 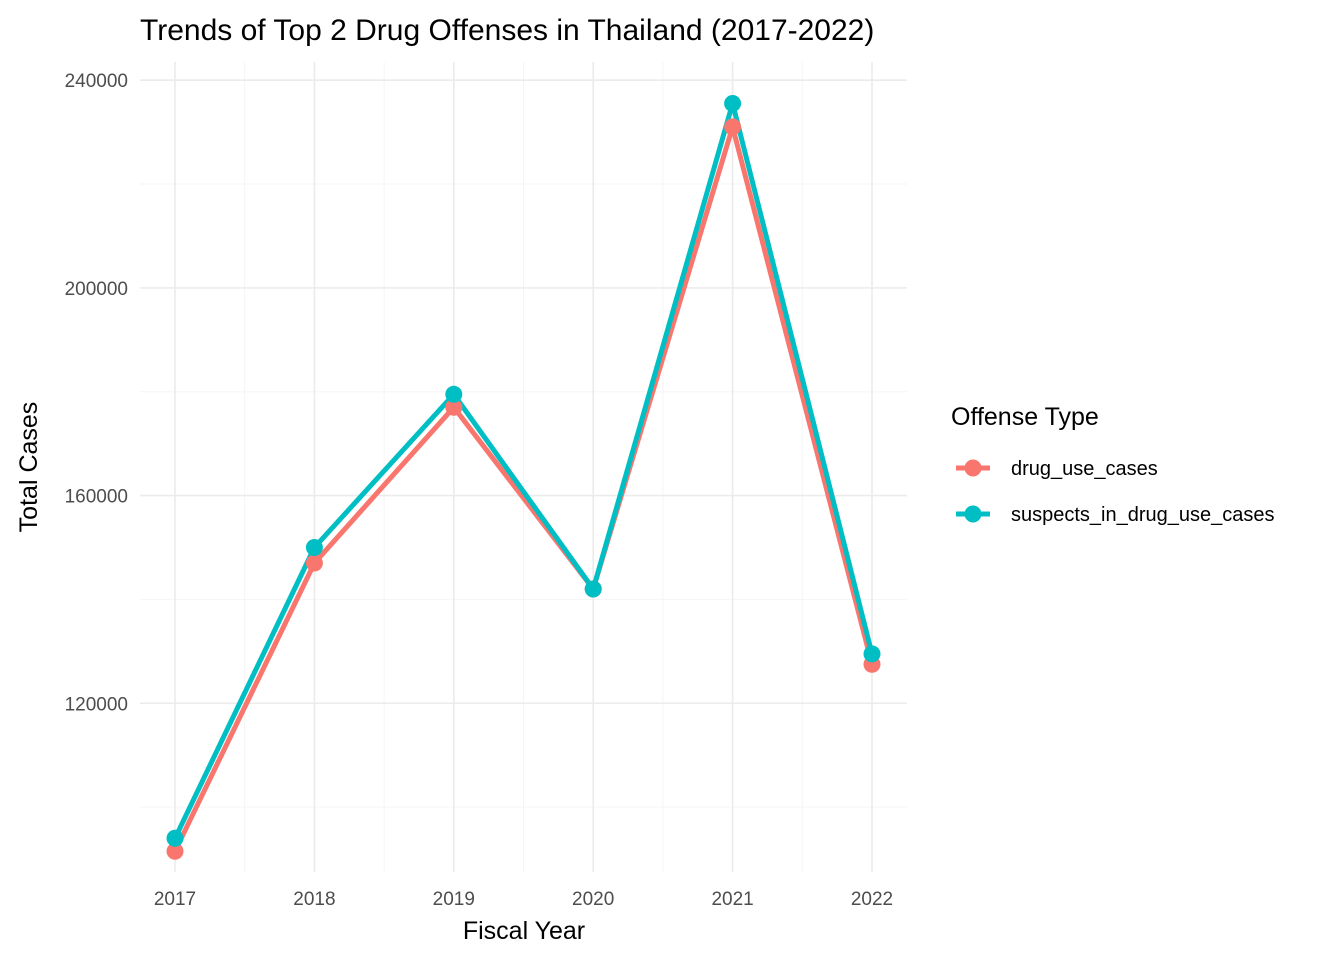 What do you see at coordinates (1084, 469) in the screenshot?
I see `legend-label: drug_use_cases` at bounding box center [1084, 469].